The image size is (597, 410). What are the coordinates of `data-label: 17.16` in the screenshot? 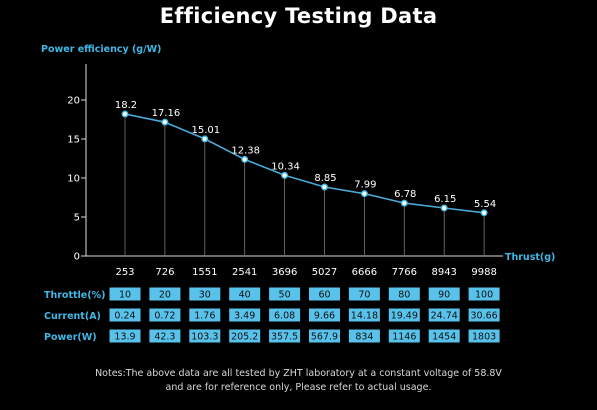 It's located at (166, 113).